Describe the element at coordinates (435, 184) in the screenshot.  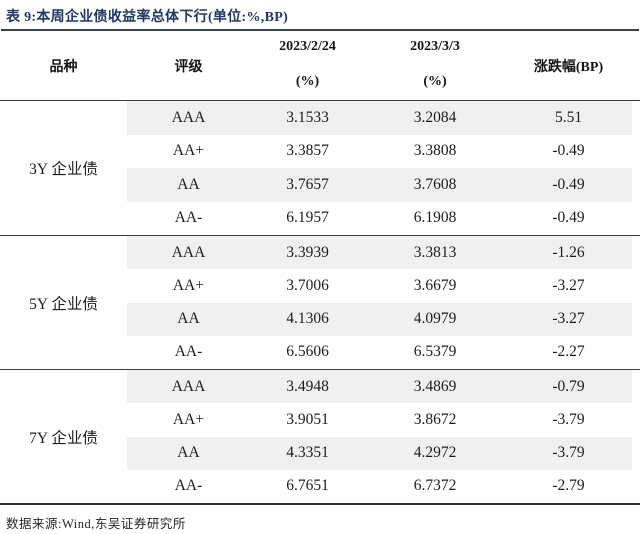
I see `curr-yield-cell: 3.7608` at that location.